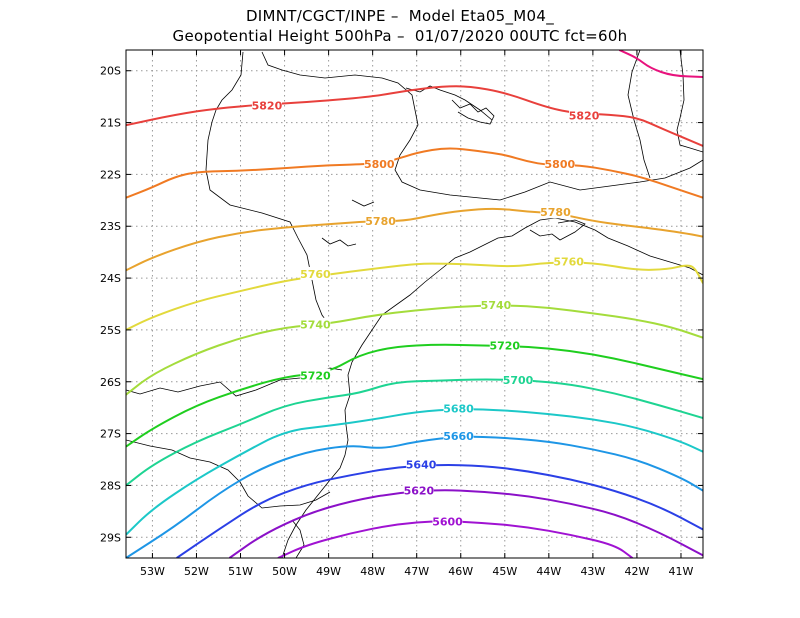  I want to click on y-tick-label: 27S, so click(110, 434).